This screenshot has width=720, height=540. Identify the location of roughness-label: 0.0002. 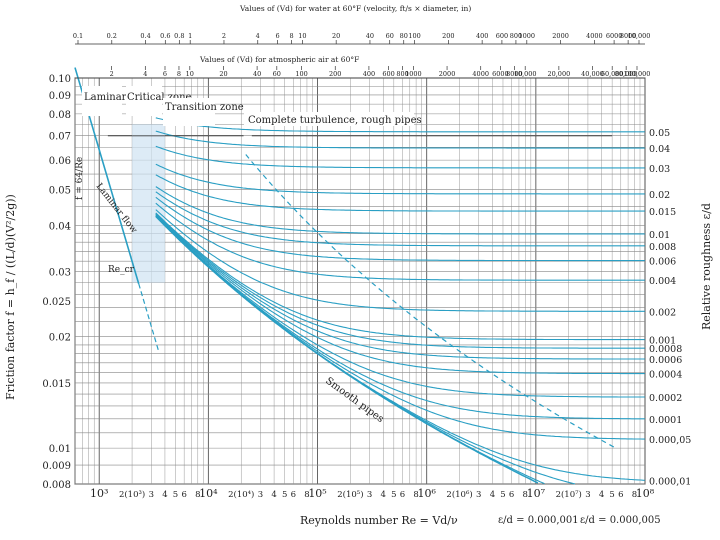
(665, 398).